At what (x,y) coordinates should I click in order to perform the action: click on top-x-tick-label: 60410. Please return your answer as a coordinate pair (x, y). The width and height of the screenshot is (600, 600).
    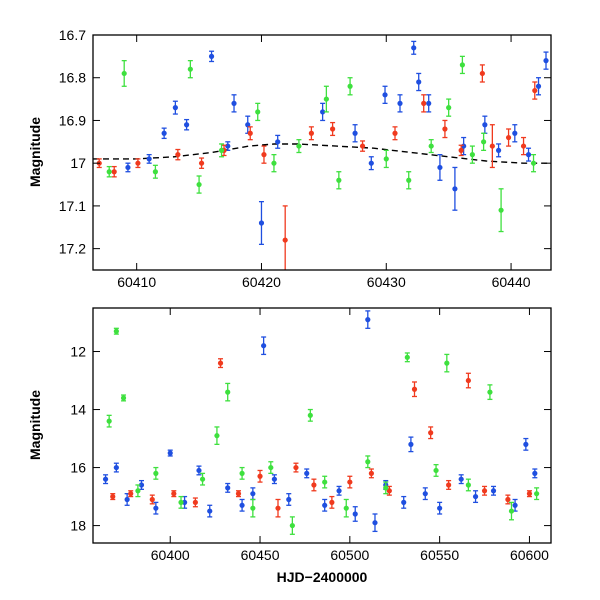
    Looking at the image, I should click on (136, 282).